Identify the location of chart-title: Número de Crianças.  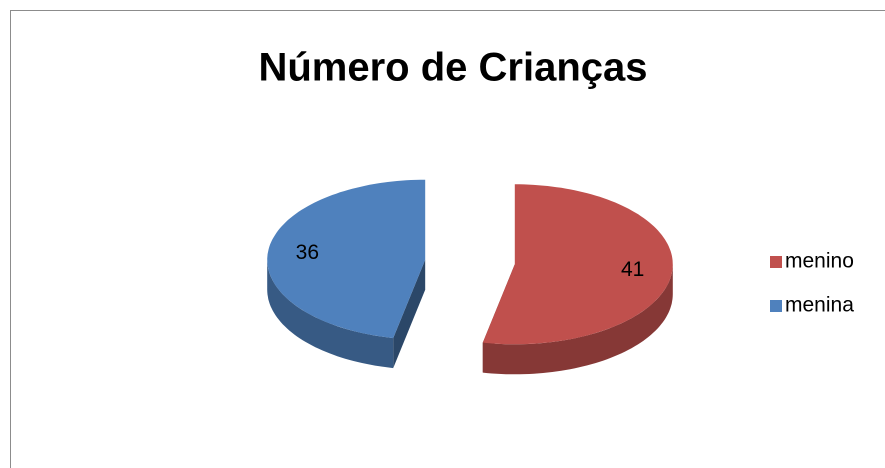
(452, 68).